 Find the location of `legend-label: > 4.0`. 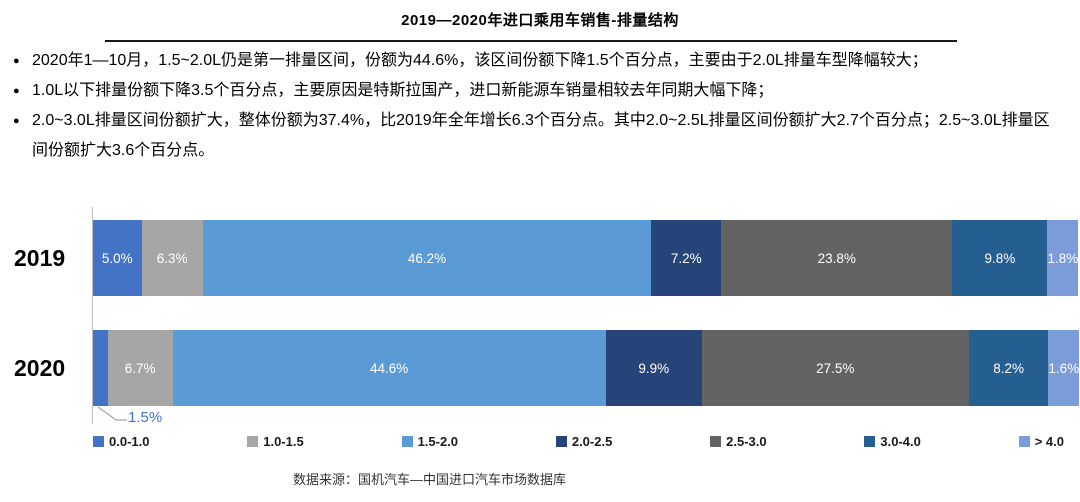

legend-label: > 4.0 is located at coordinates (1049, 441).